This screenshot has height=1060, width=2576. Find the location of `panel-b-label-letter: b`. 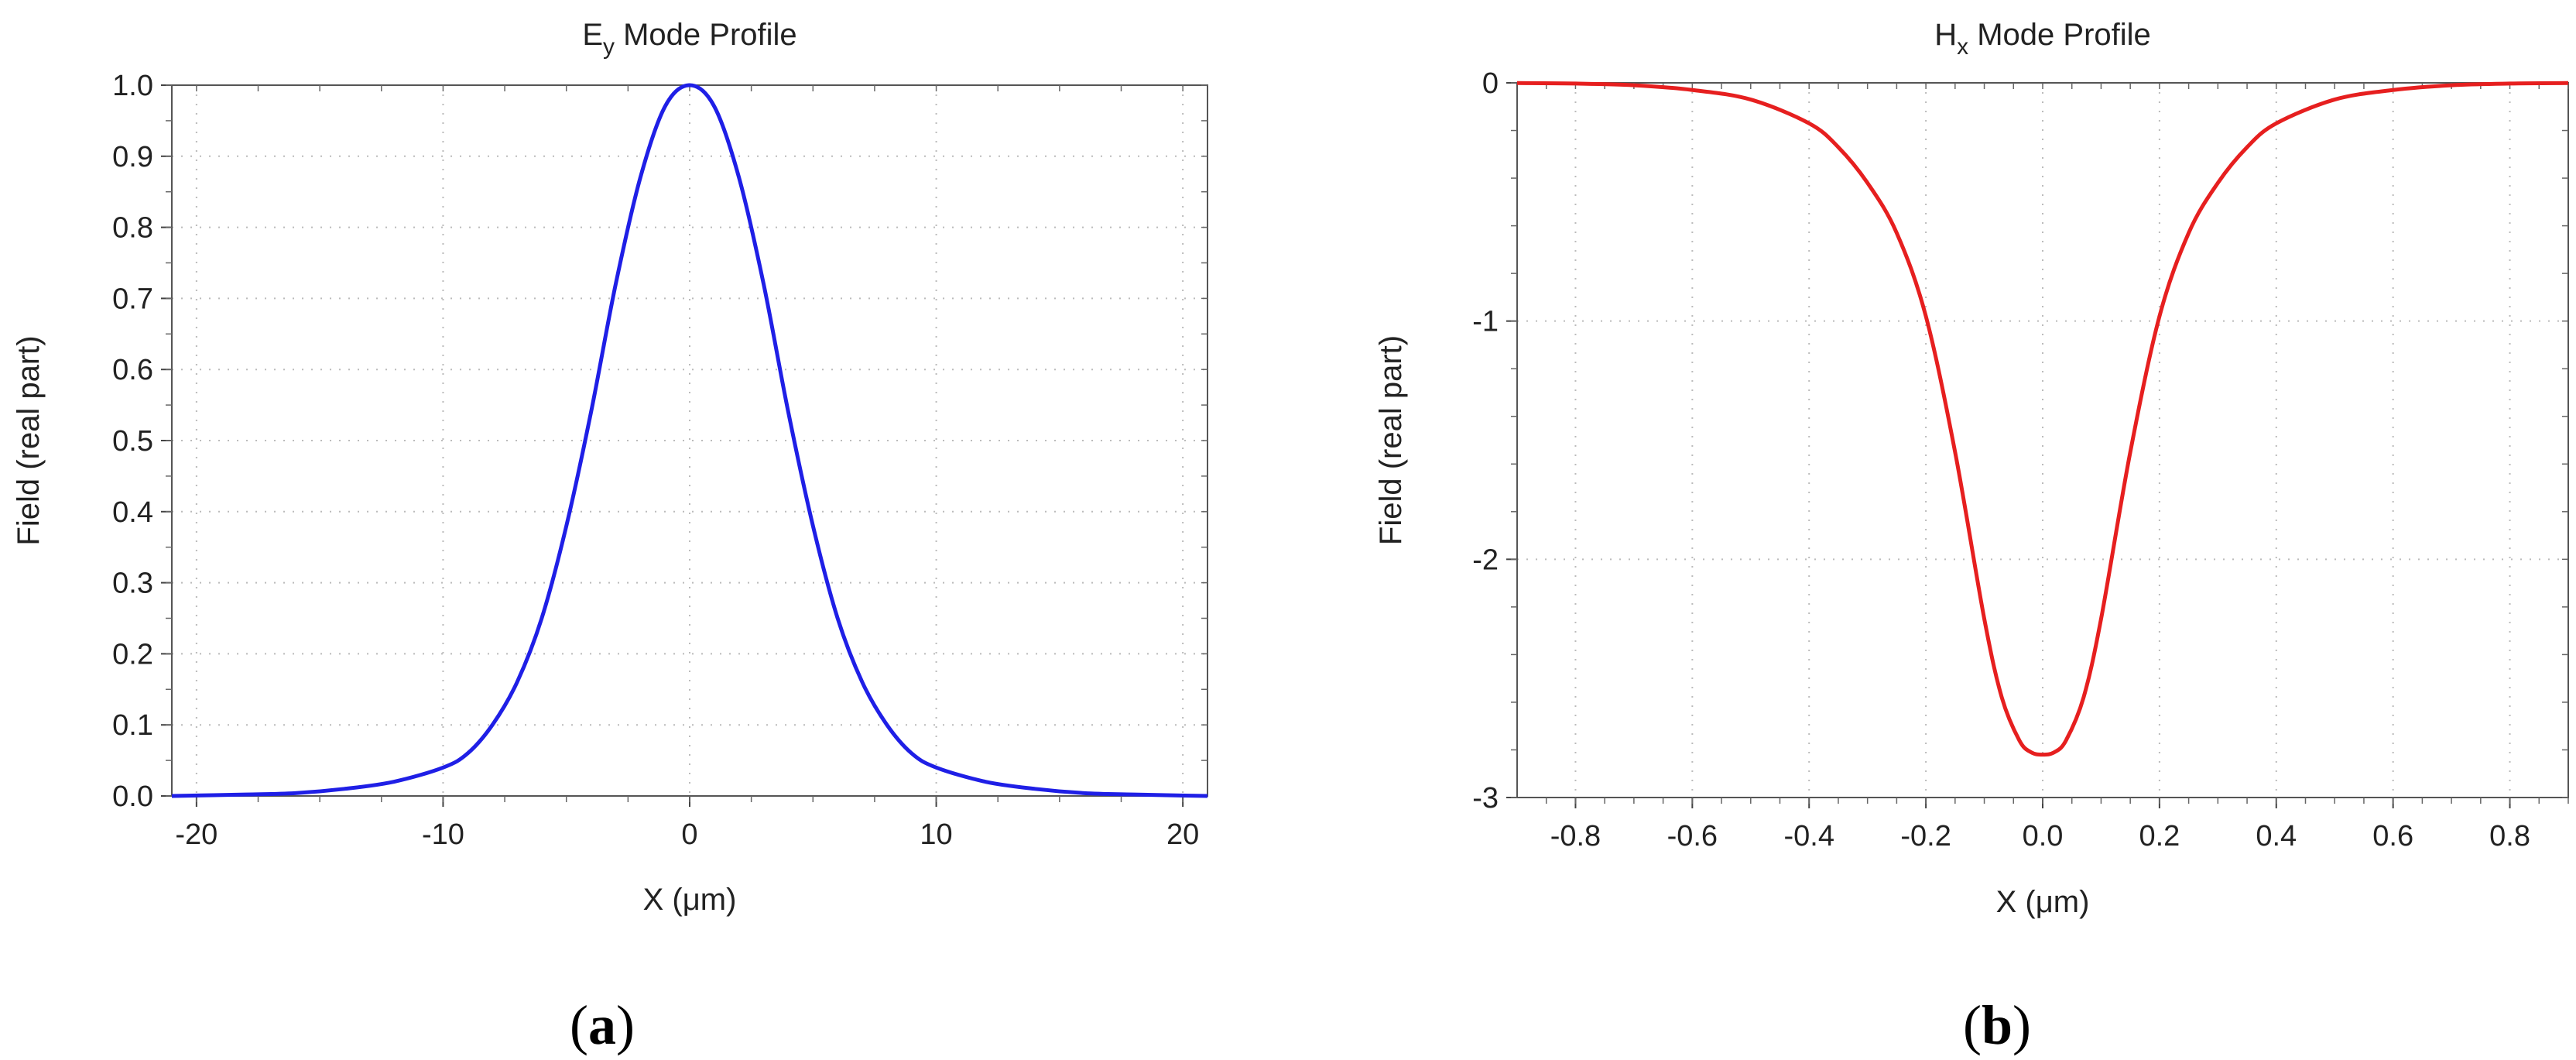

panel-b-label-letter: b is located at coordinates (1997, 1025).